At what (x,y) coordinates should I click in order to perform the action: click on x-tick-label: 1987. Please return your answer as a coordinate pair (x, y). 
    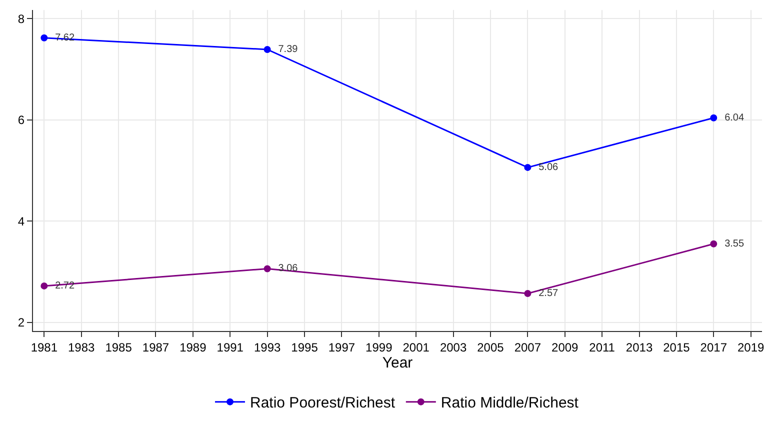
    Looking at the image, I should click on (156, 347).